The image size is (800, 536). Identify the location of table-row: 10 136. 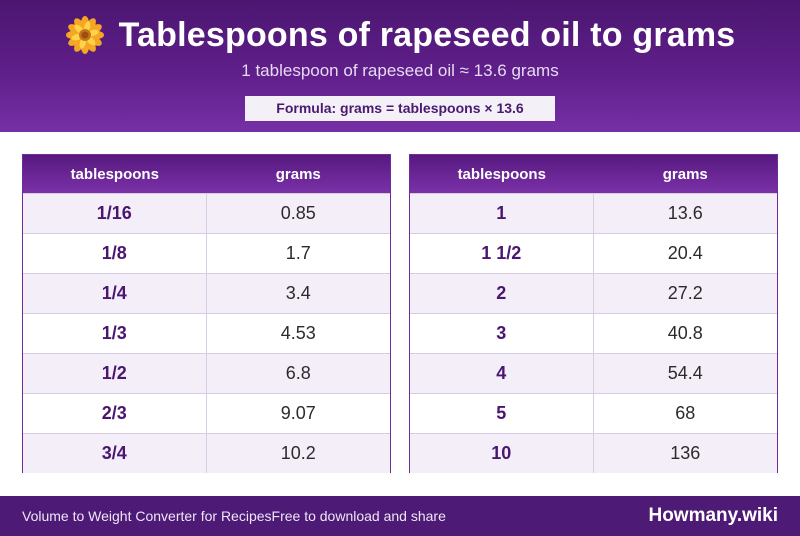
(593, 453).